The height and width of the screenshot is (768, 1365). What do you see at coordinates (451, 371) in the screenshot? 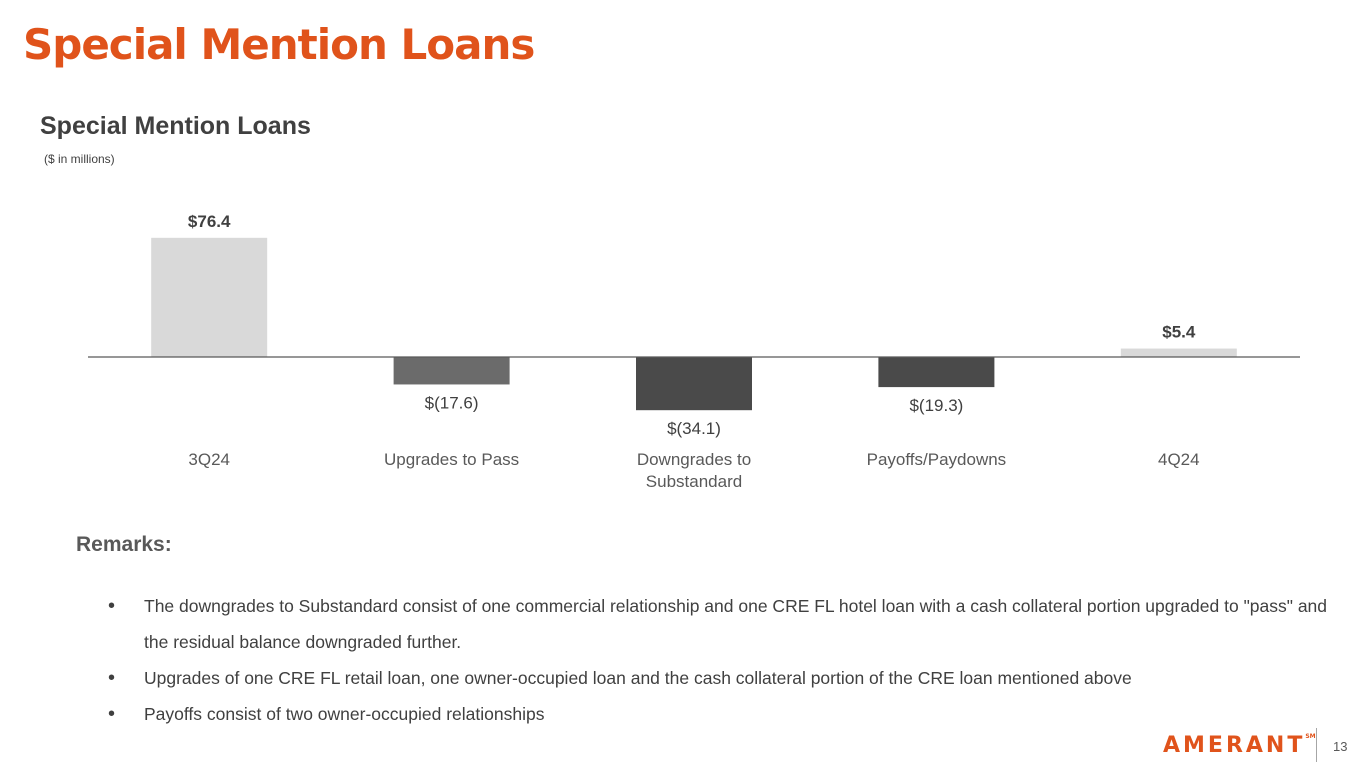
I see `bar-upgrades-to-pass` at bounding box center [451, 371].